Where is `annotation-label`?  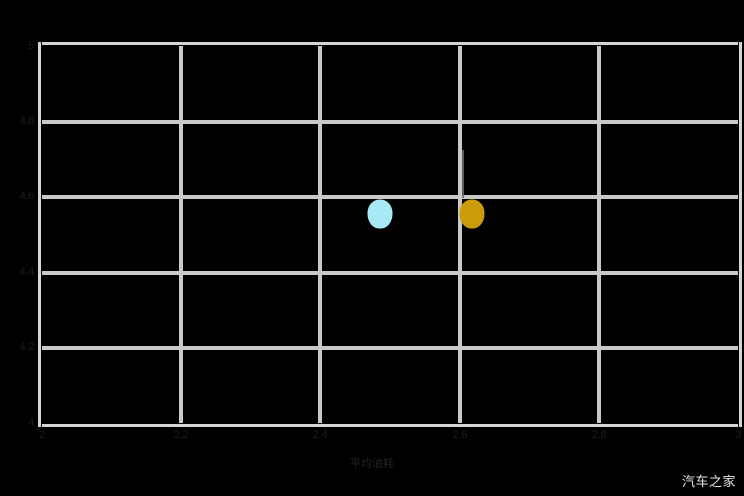 annotation-label is located at coordinates (436, 193).